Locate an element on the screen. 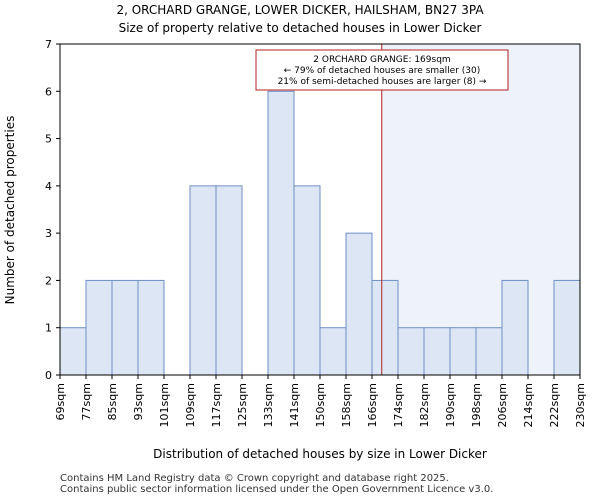 This screenshot has height=500, width=600. bar-166sqm is located at coordinates (385, 327).